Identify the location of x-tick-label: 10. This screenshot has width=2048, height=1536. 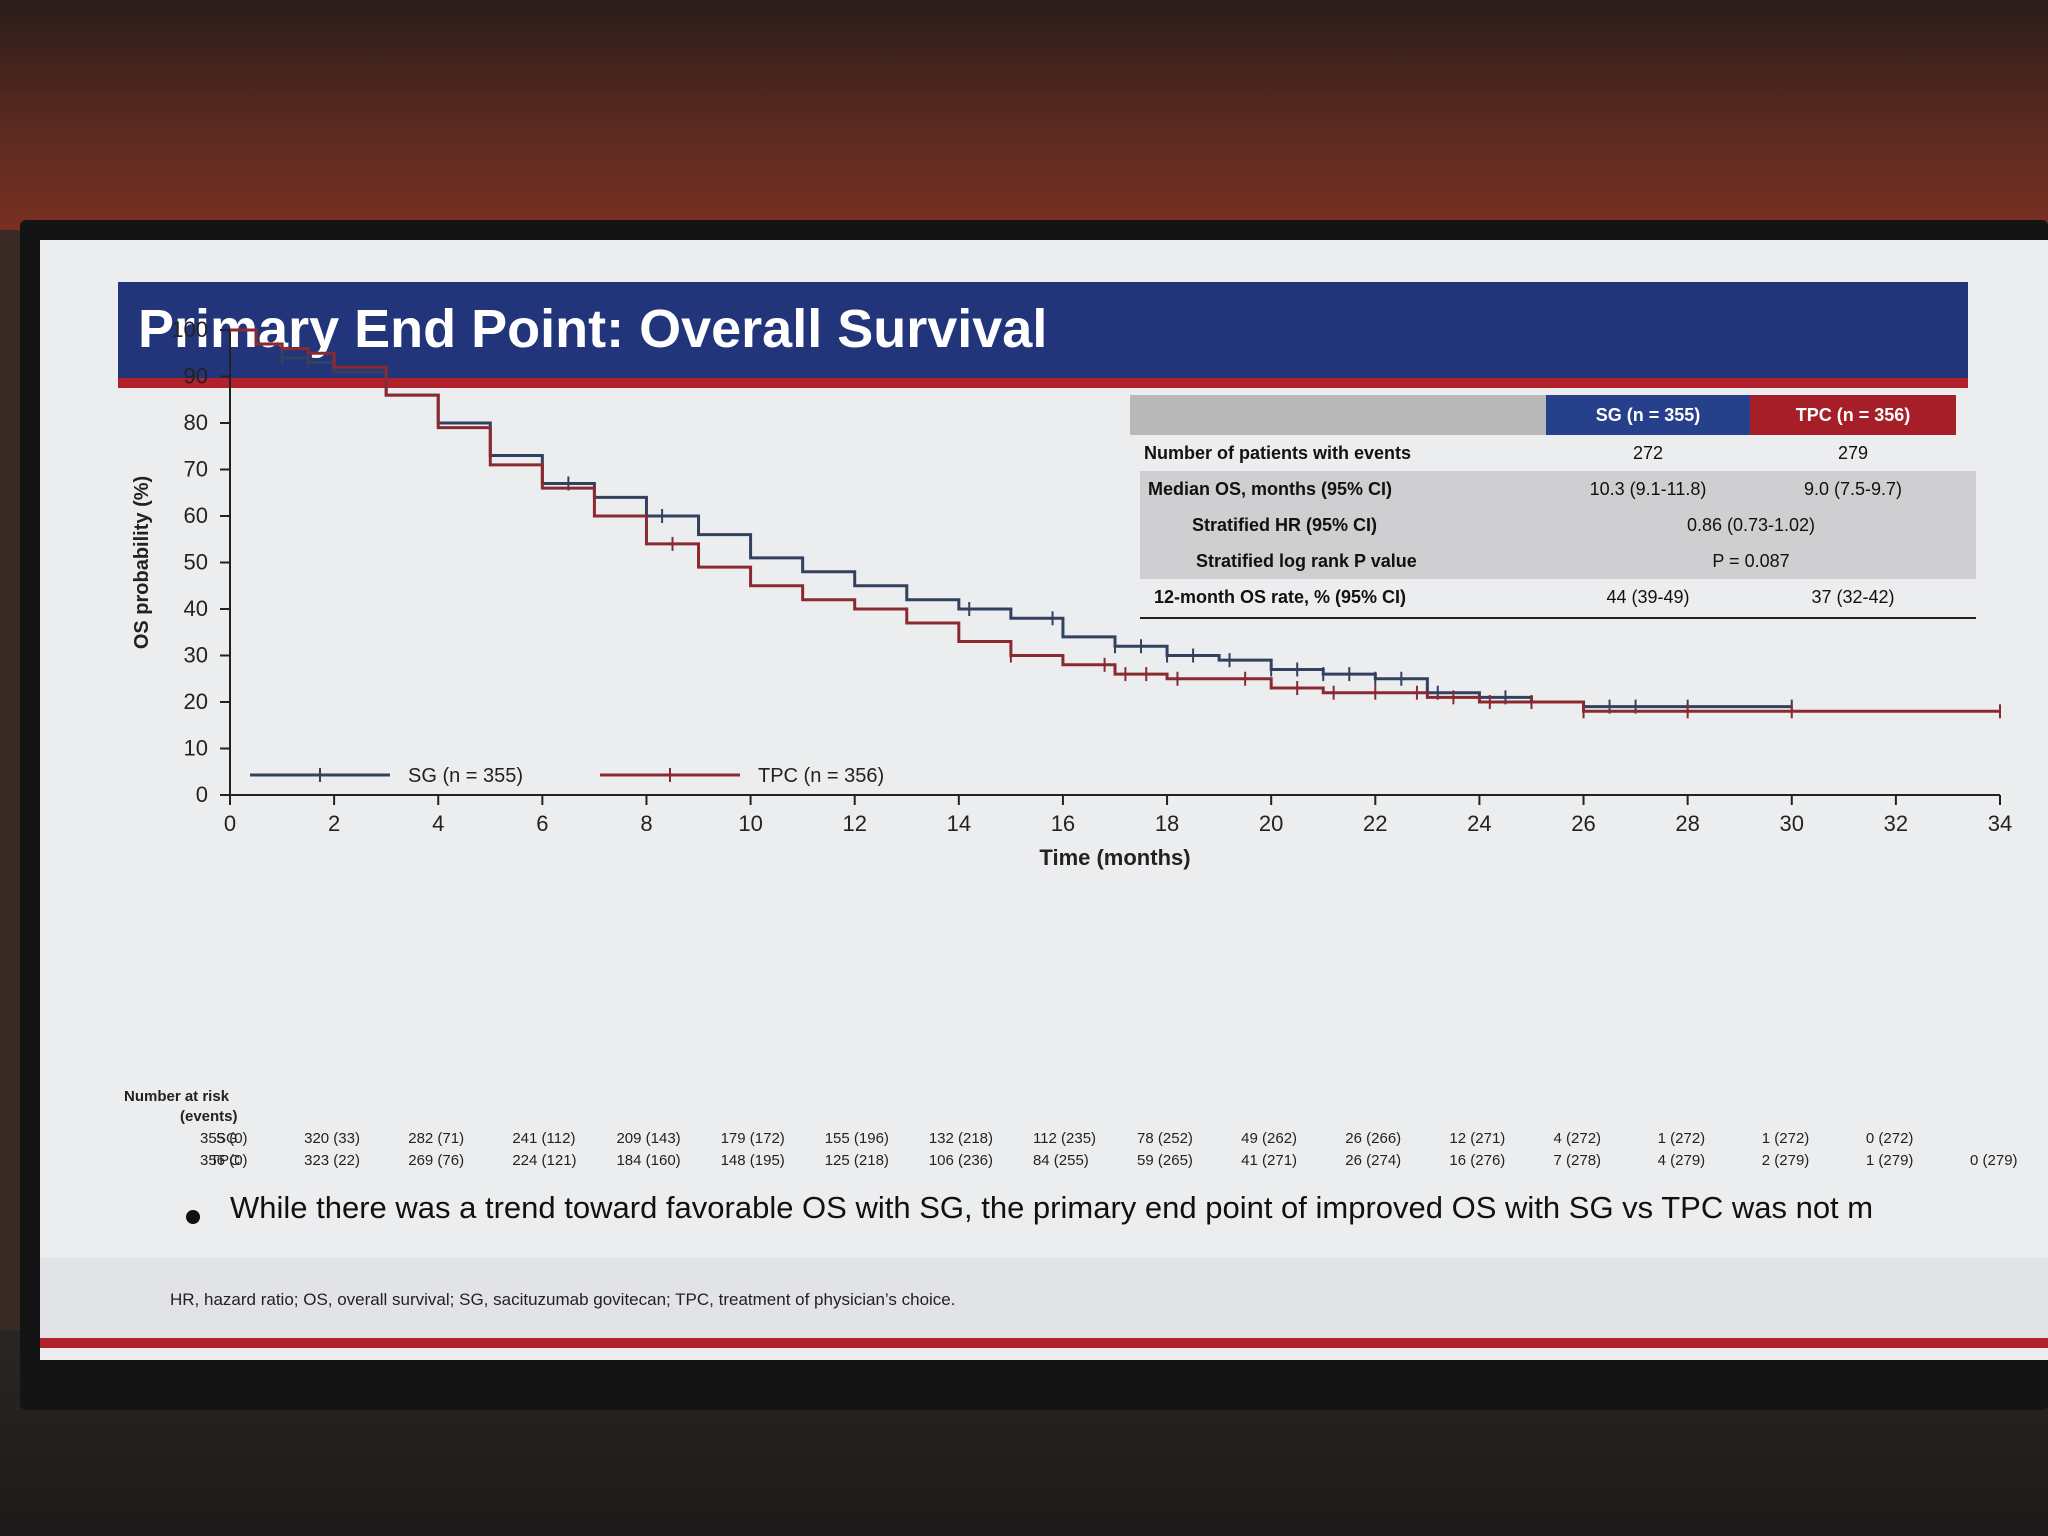
(750, 823).